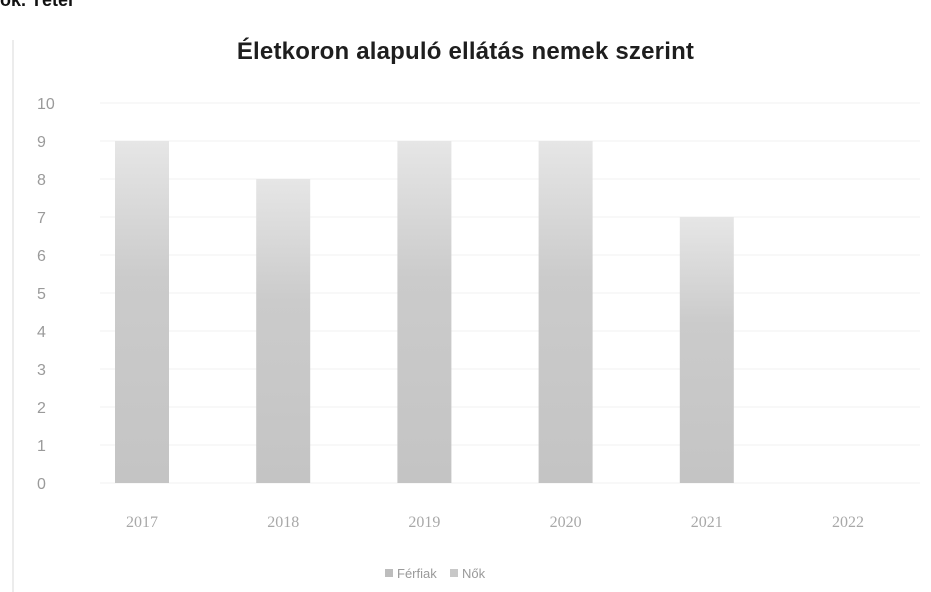 This screenshot has width=931, height=592. I want to click on y-tick-label: 6, so click(41, 256).